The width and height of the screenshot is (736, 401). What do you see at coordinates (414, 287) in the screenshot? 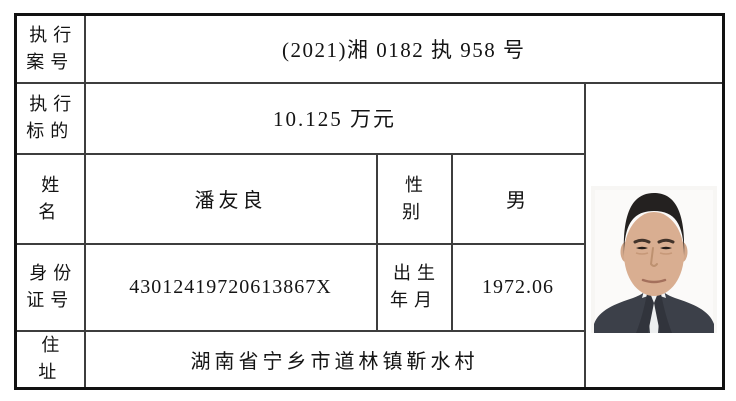
I see `birth-date-label: 出生 年月` at bounding box center [414, 287].